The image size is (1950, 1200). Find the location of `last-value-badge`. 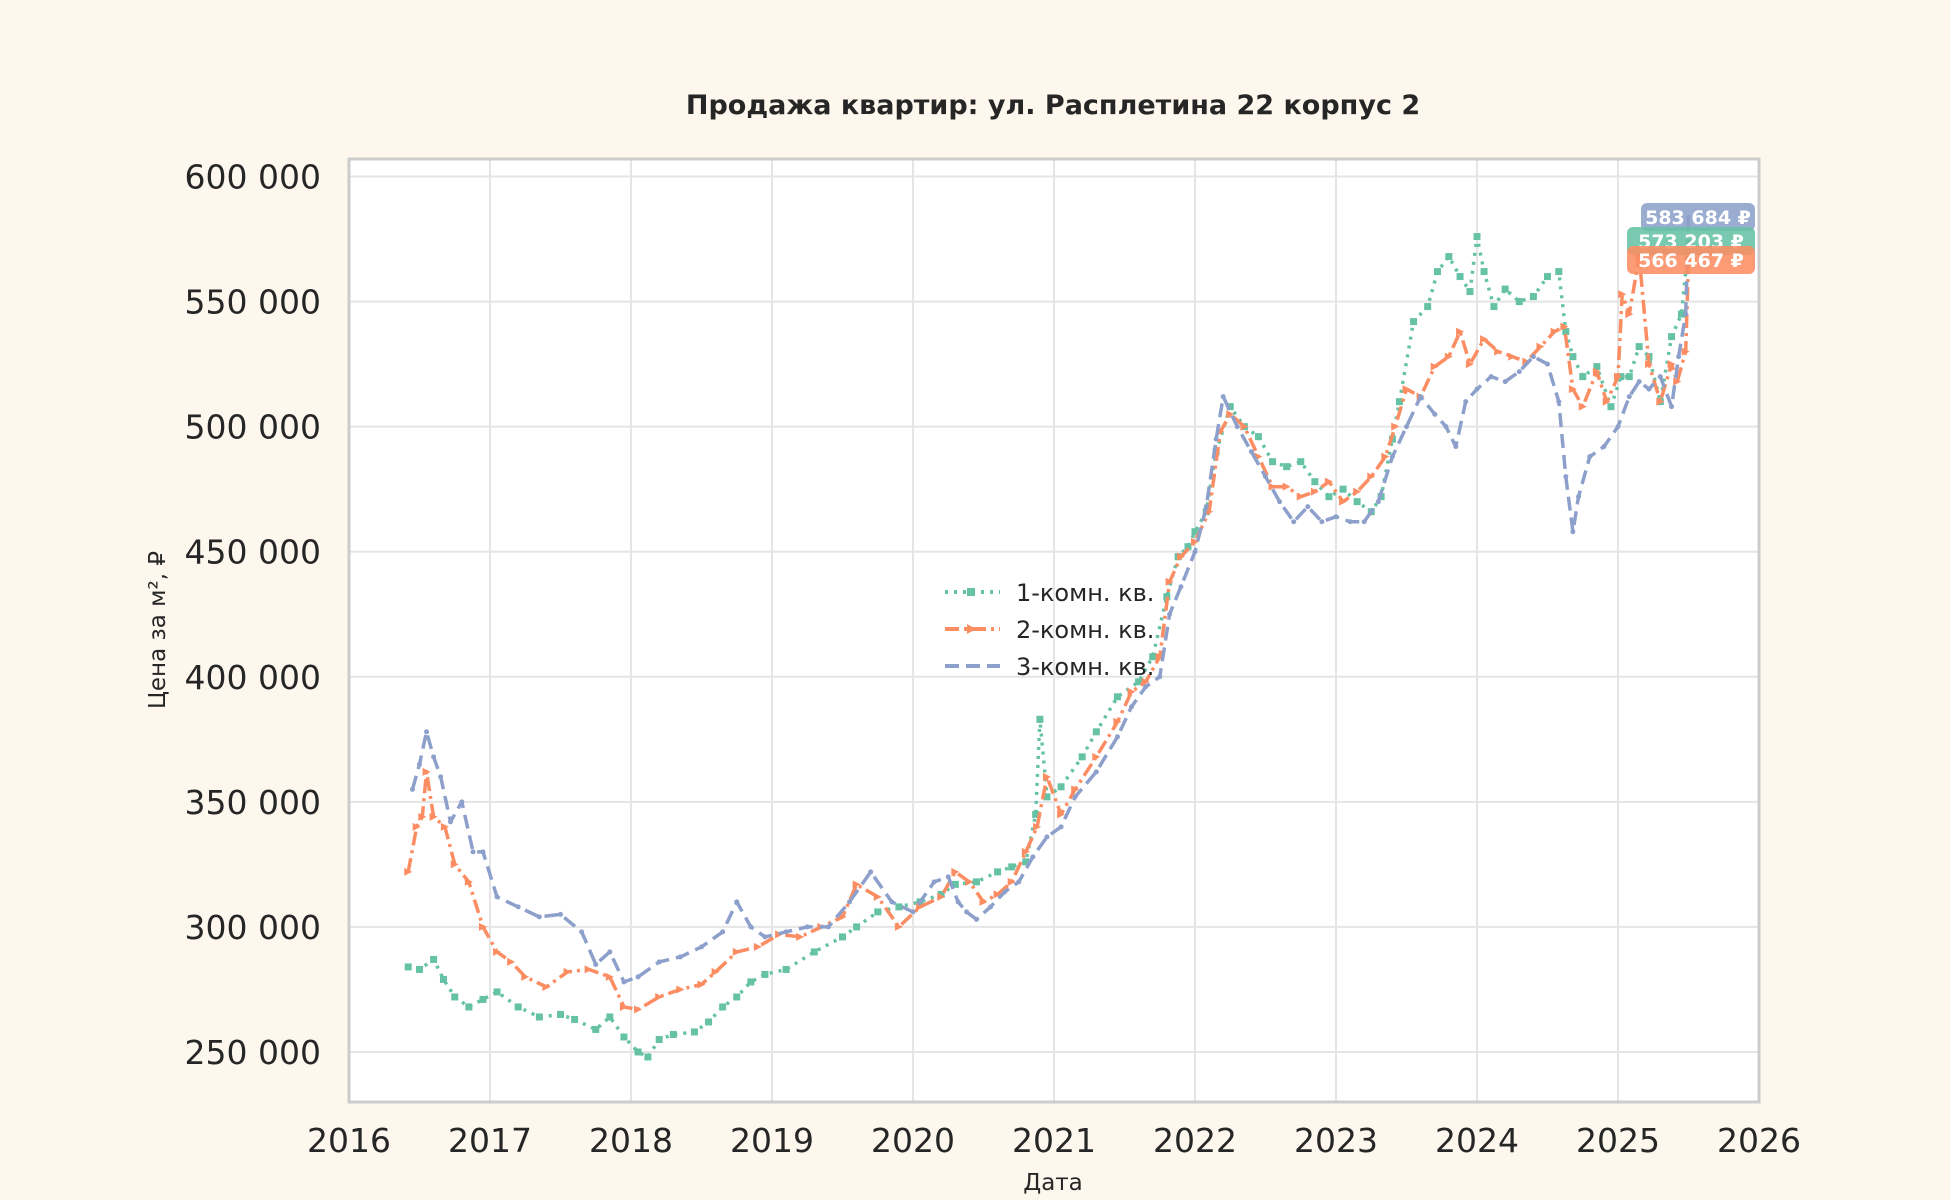

last-value-badge is located at coordinates (1698, 217).